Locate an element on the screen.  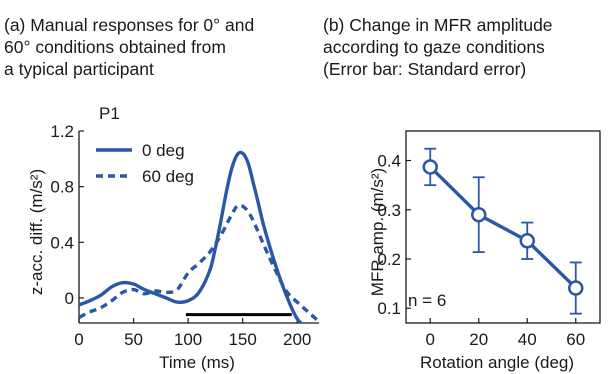
y-tick-label-a-3: 1.2 is located at coordinates (62, 131).